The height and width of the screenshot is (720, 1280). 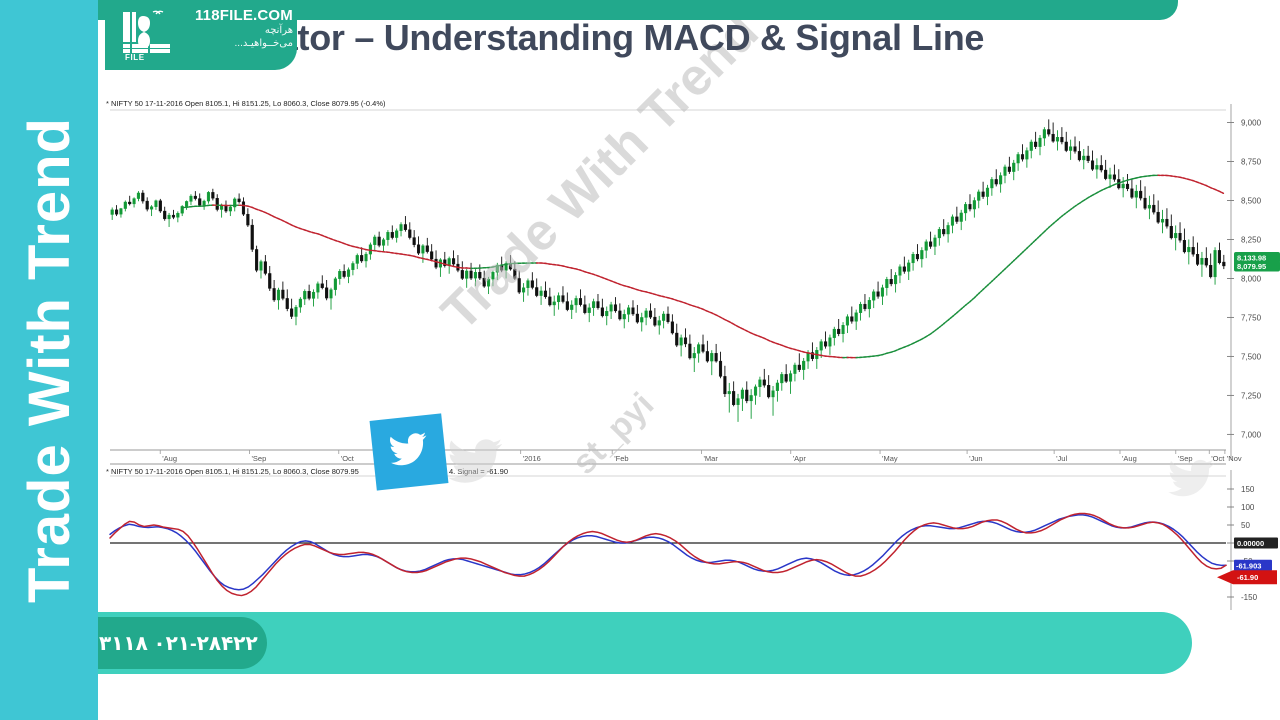 I want to click on svg-text: 'Feb, so click(x=621, y=458).